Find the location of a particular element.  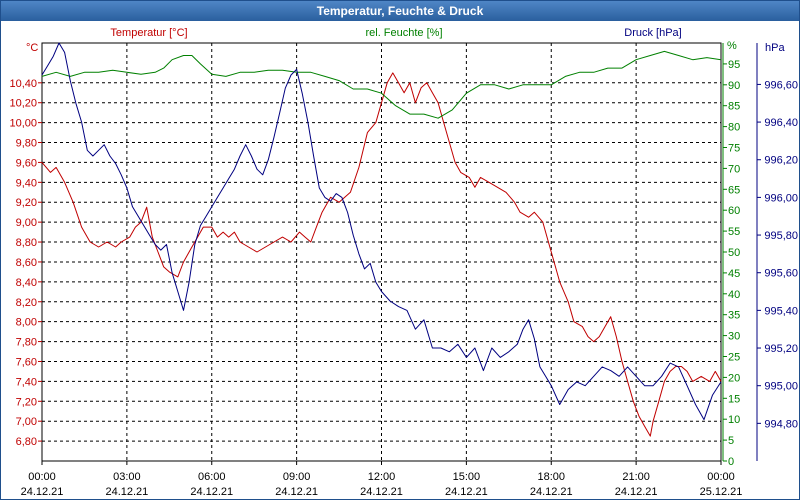

legend-temperature: Temperatur [°C] is located at coordinates (148, 33).